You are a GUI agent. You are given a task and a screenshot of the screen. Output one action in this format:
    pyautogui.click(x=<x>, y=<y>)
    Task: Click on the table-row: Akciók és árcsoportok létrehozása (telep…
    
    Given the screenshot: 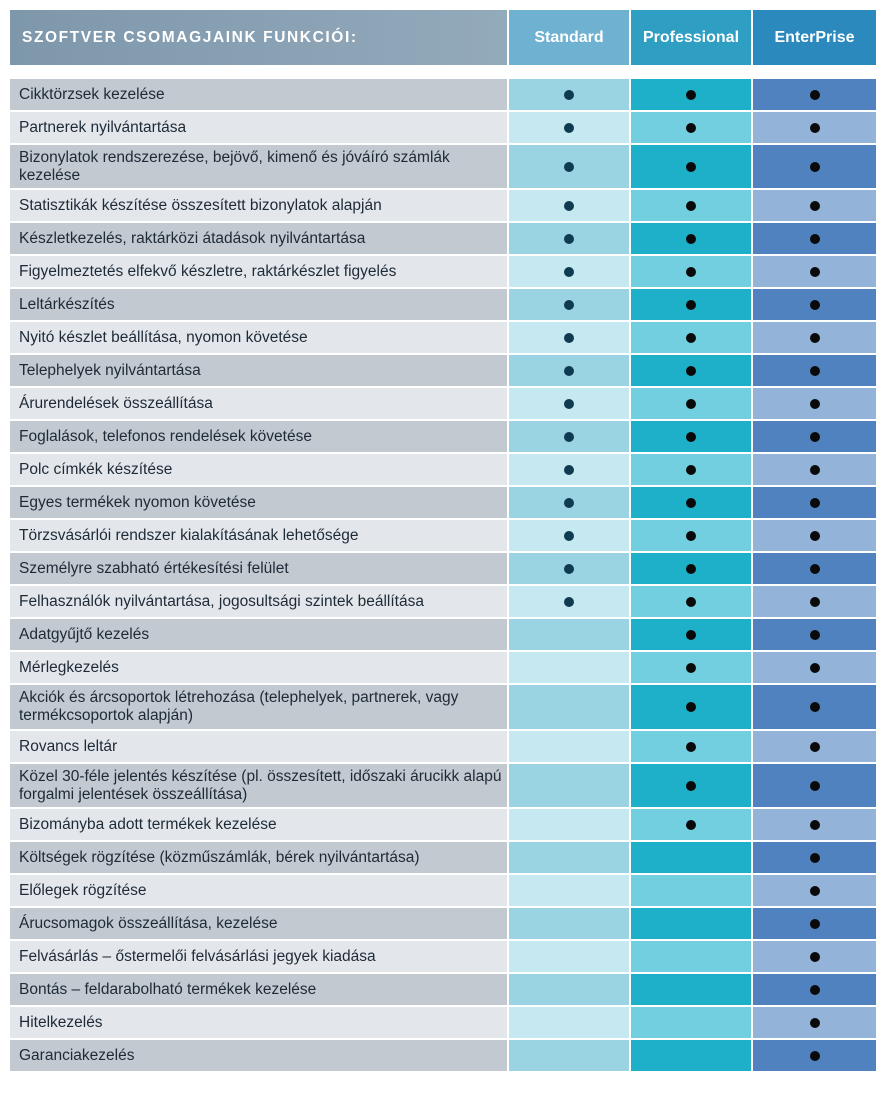 What is the action you would take?
    pyautogui.click(x=443, y=707)
    